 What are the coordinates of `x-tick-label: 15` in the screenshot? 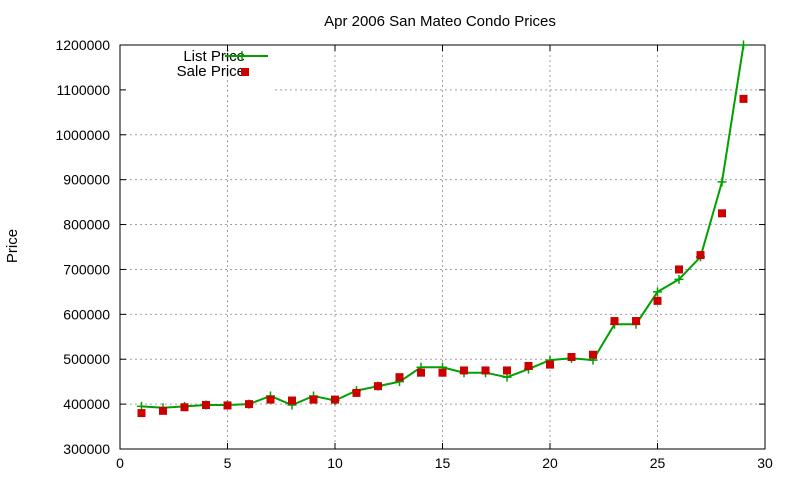 It's located at (443, 463).